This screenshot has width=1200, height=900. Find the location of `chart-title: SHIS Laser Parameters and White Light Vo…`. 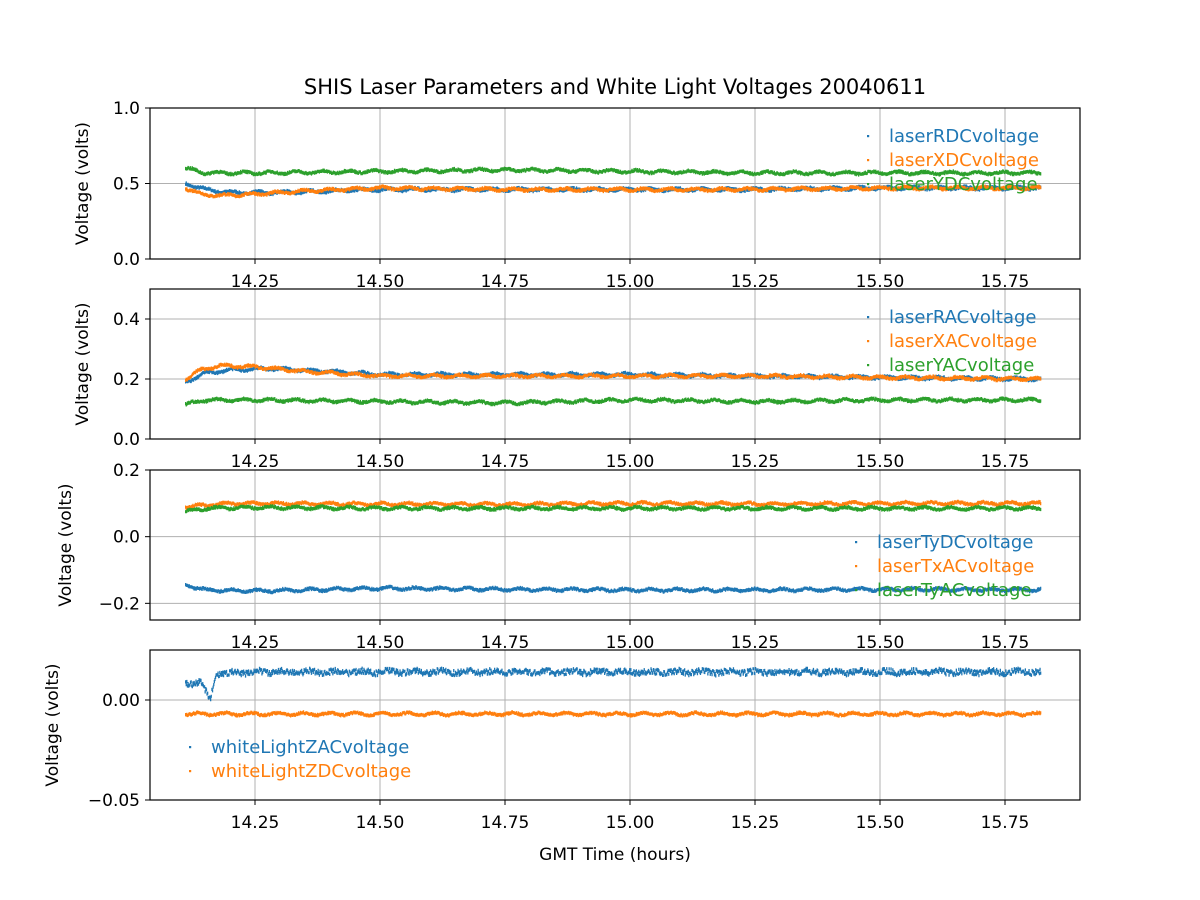

chart-title: SHIS Laser Parameters and White Light Vo… is located at coordinates (615, 87).